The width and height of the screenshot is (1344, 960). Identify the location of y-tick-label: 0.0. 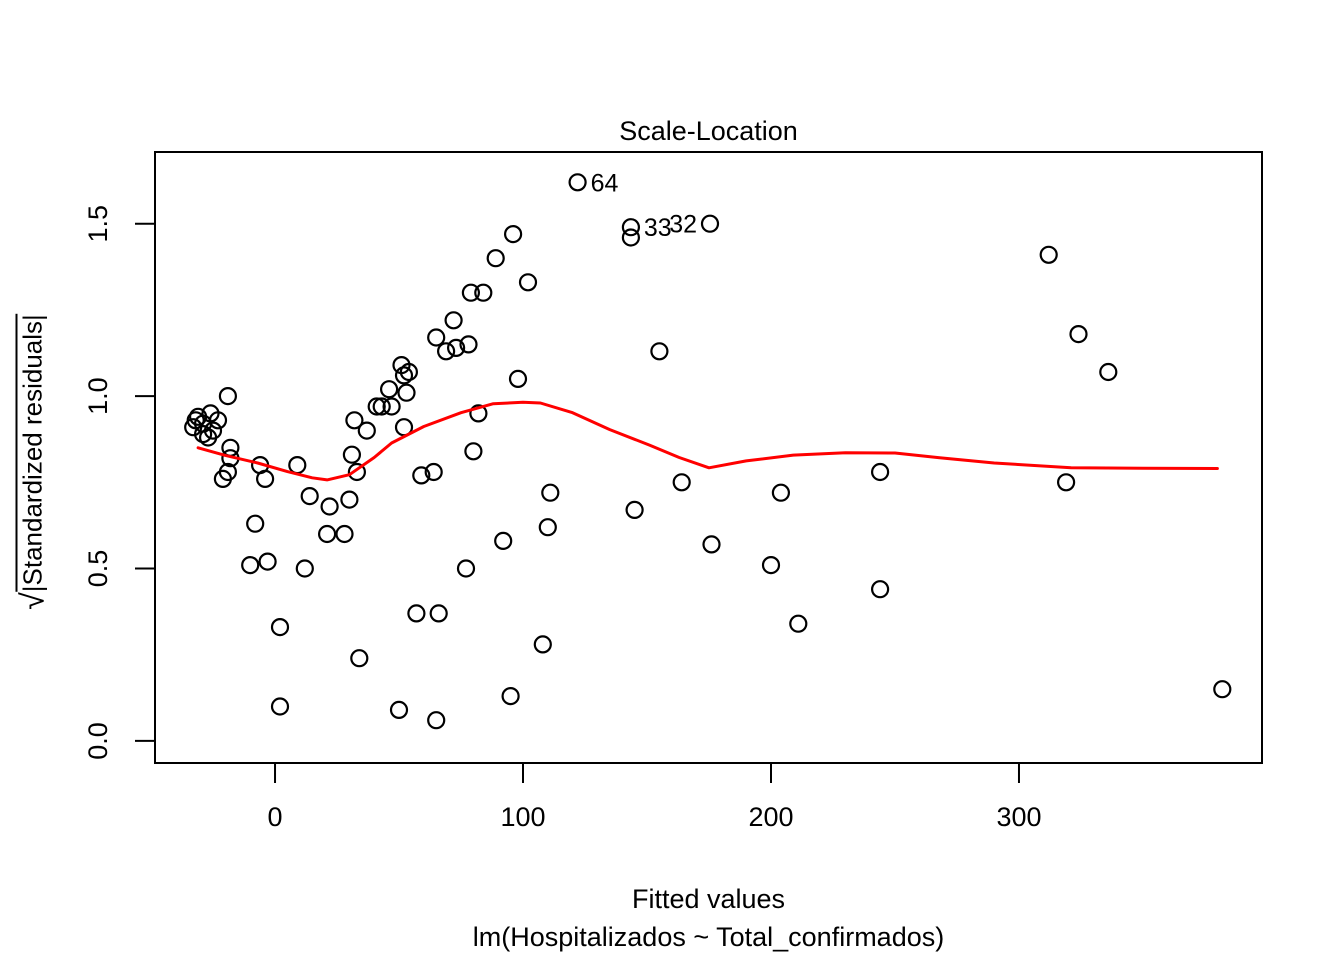
(98, 741).